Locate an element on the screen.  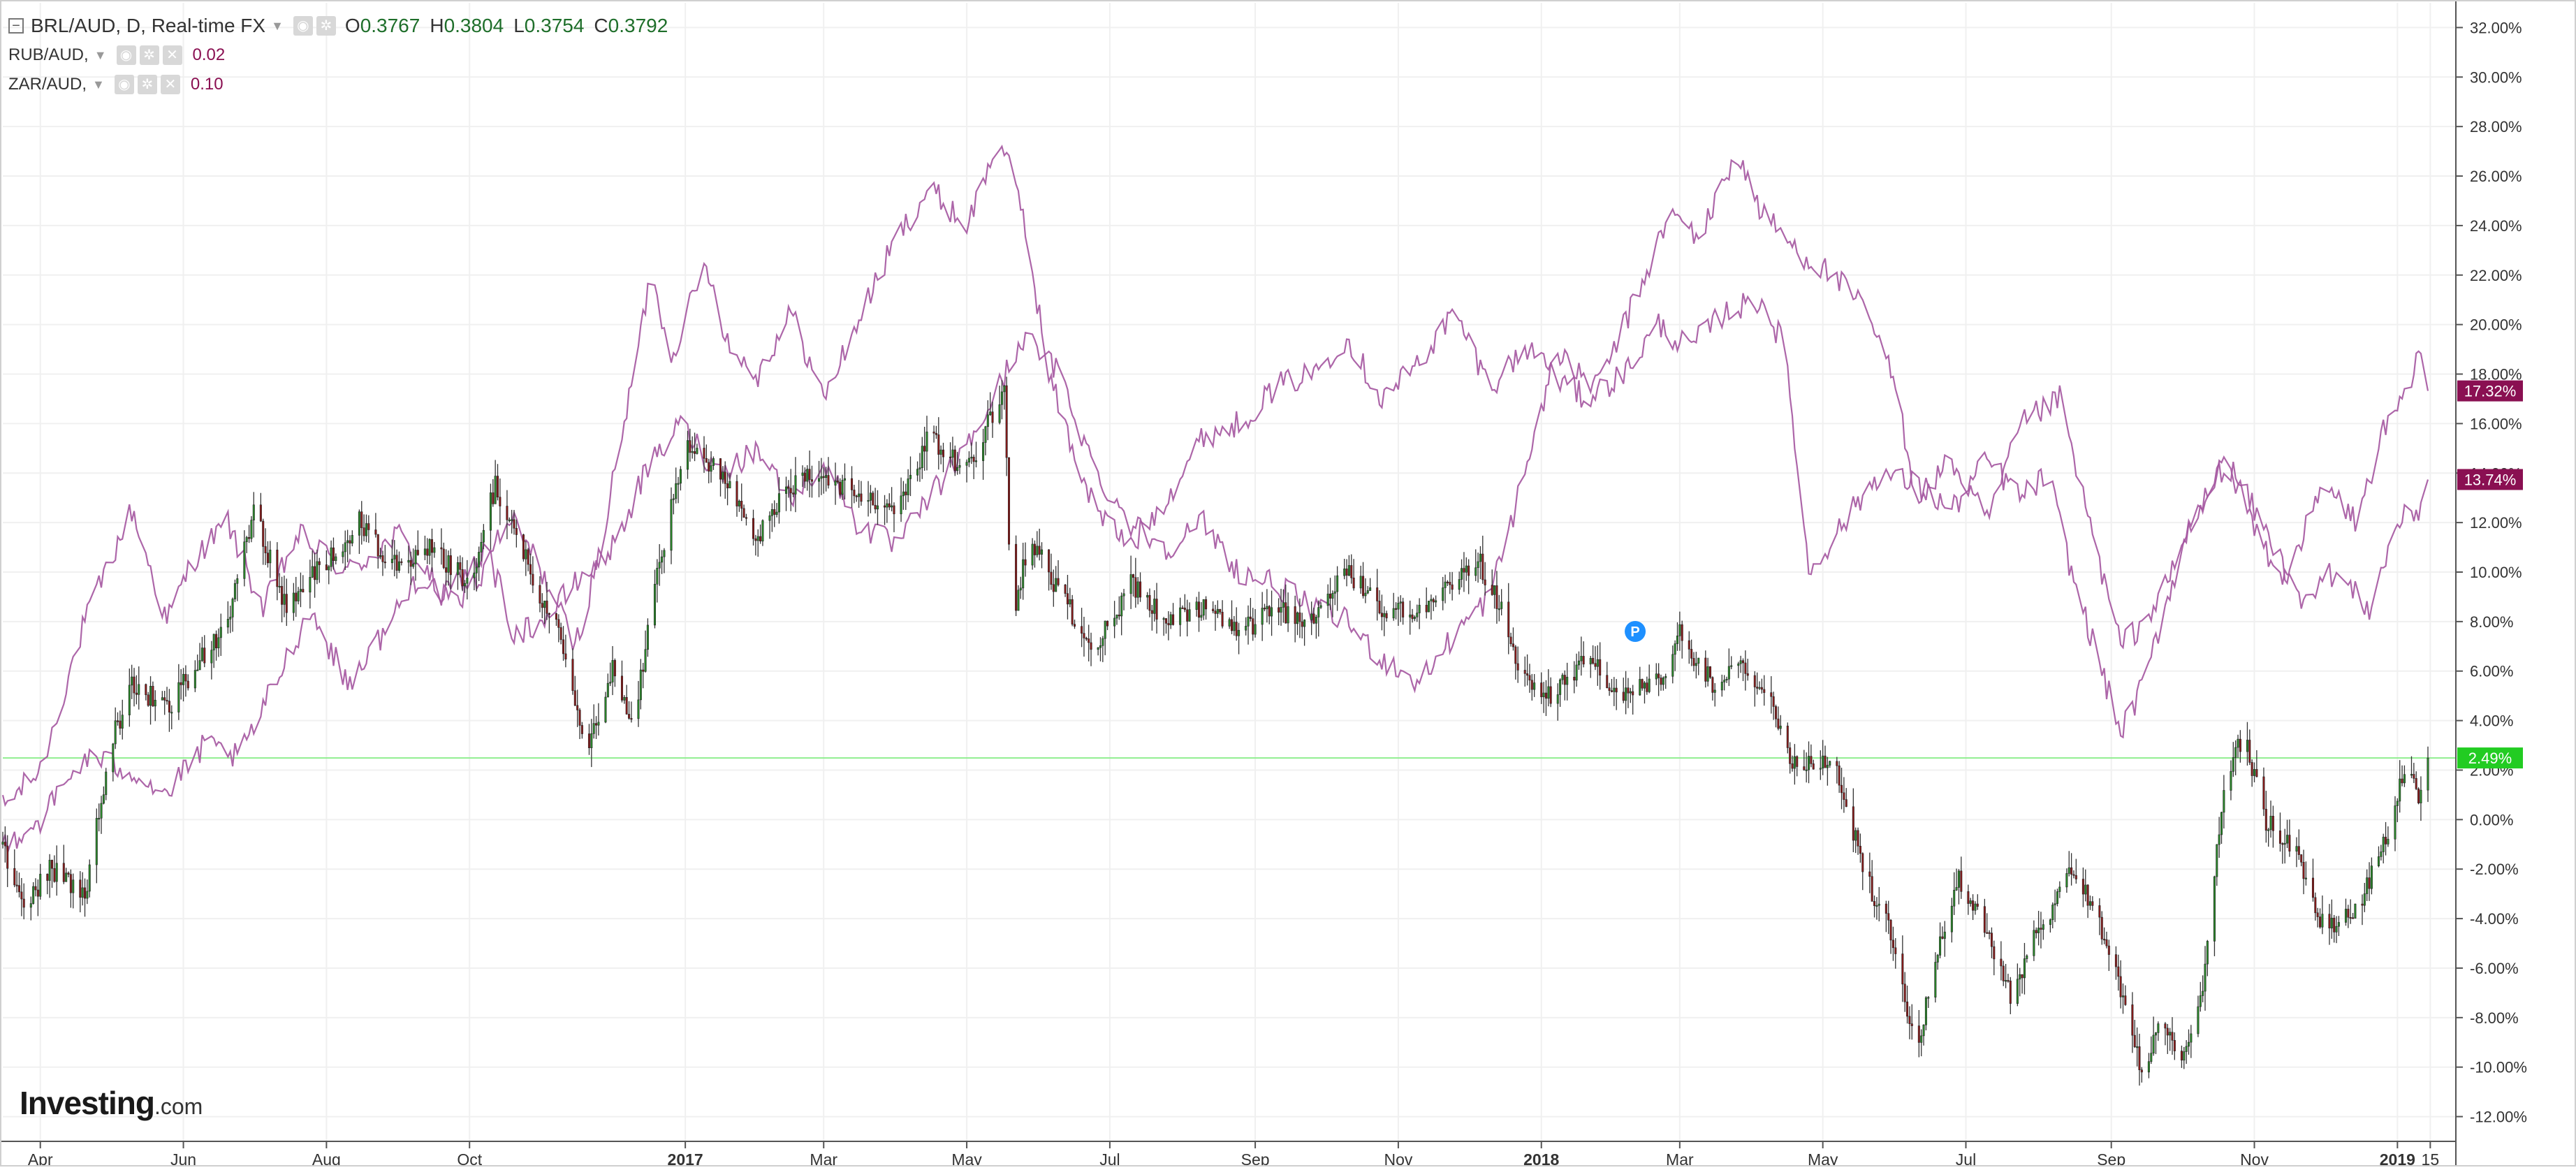
y-tick-label: -6.00% is located at coordinates (2494, 968).